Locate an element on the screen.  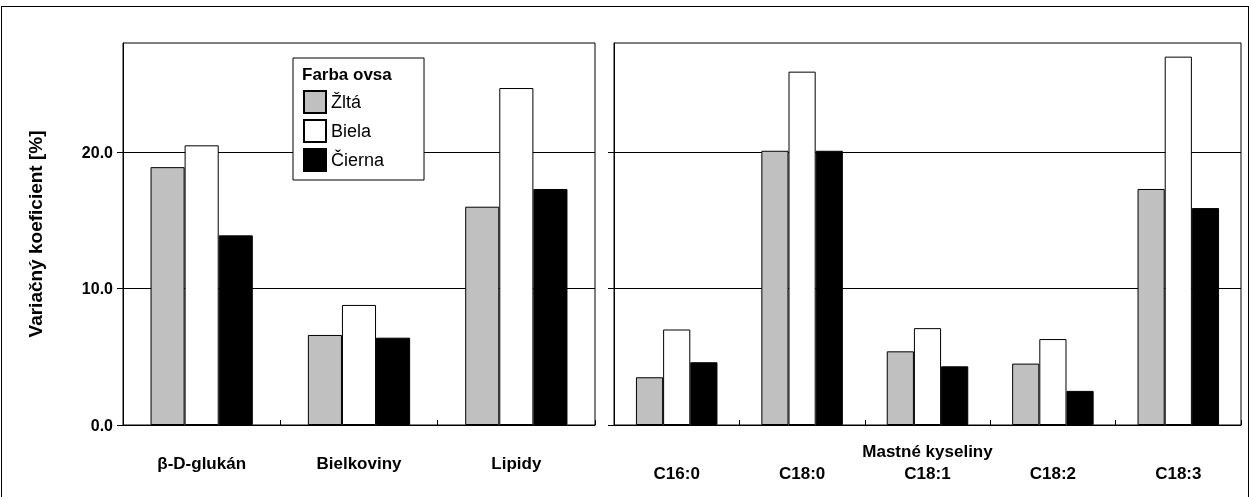
x-tick-label: C16:0 is located at coordinates (676, 473).